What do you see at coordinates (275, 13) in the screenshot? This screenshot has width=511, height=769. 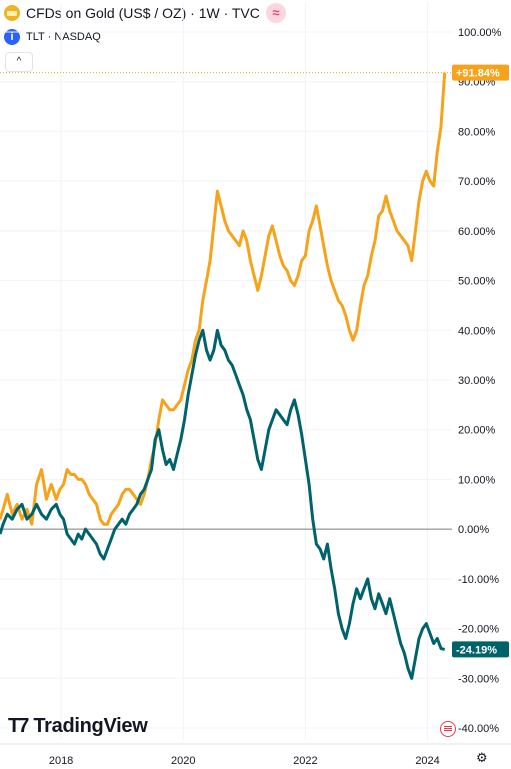 I see `compare-wave-icon: ≈` at bounding box center [275, 13].